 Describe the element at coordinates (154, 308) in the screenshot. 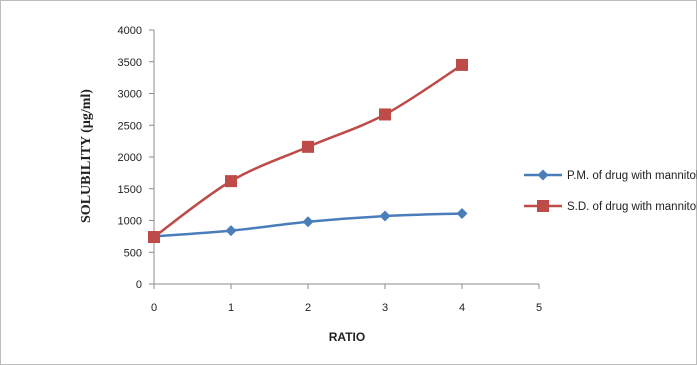

I see `x-tick-label: 0` at that location.